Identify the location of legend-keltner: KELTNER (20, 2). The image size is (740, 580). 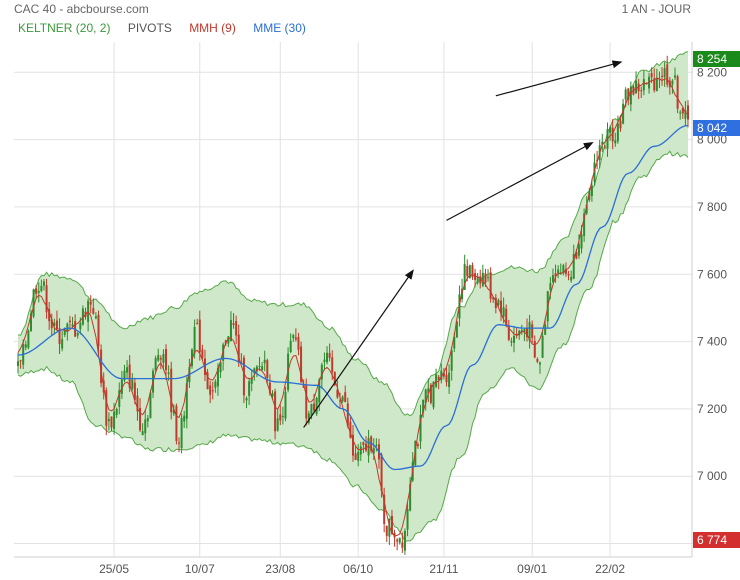
(64, 28).